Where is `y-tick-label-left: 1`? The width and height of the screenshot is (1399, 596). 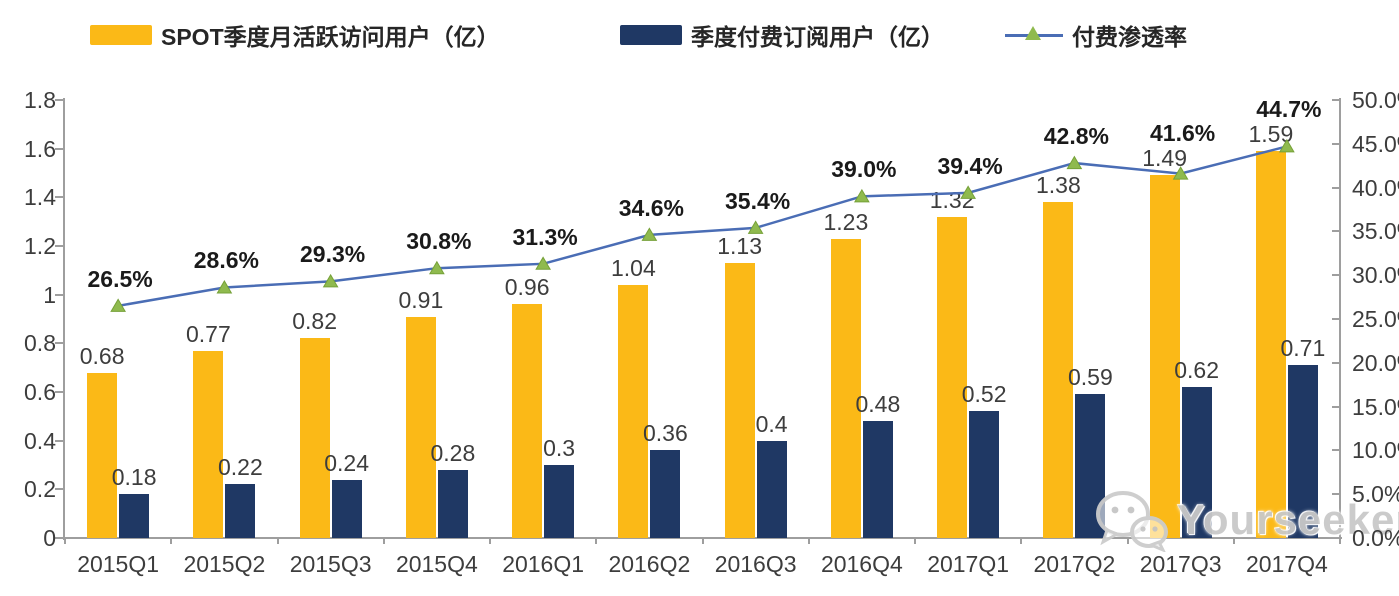 y-tick-label-left: 1 is located at coordinates (49, 294).